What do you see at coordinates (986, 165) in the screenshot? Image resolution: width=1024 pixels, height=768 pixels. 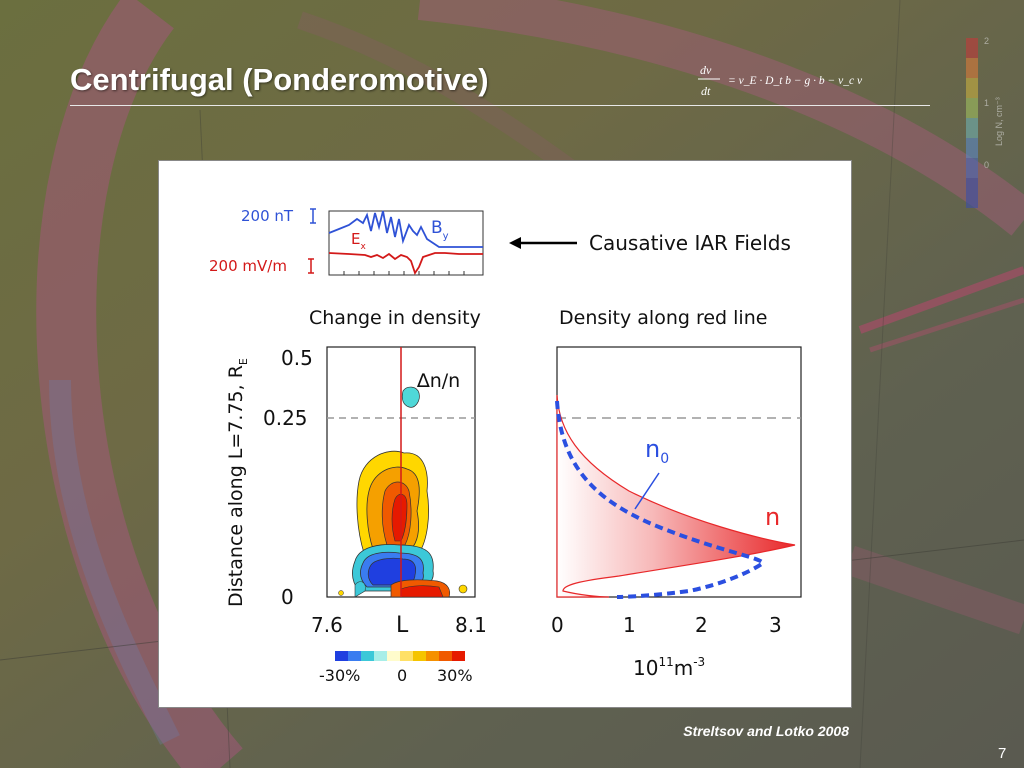 I see `bg-colorbar-tick: 0` at bounding box center [986, 165].